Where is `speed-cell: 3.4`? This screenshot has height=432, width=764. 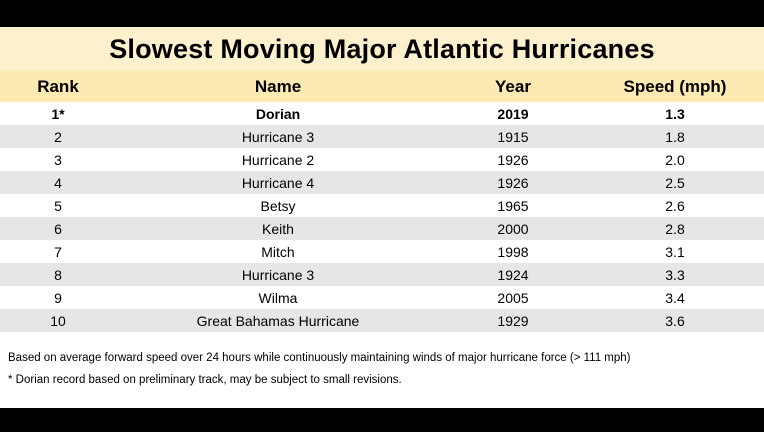
speed-cell: 3.4 is located at coordinates (675, 297).